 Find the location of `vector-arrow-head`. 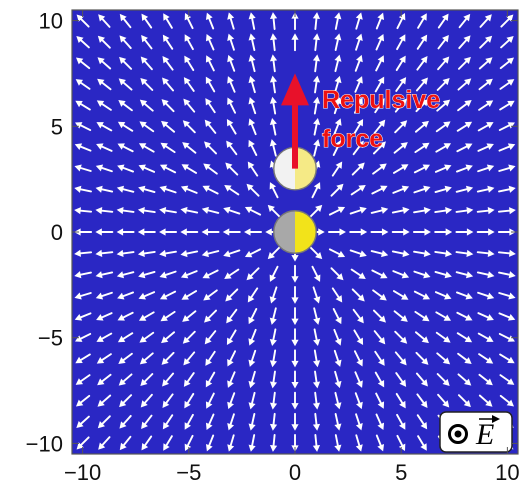

vector-arrow-head is located at coordinates (496, 419).